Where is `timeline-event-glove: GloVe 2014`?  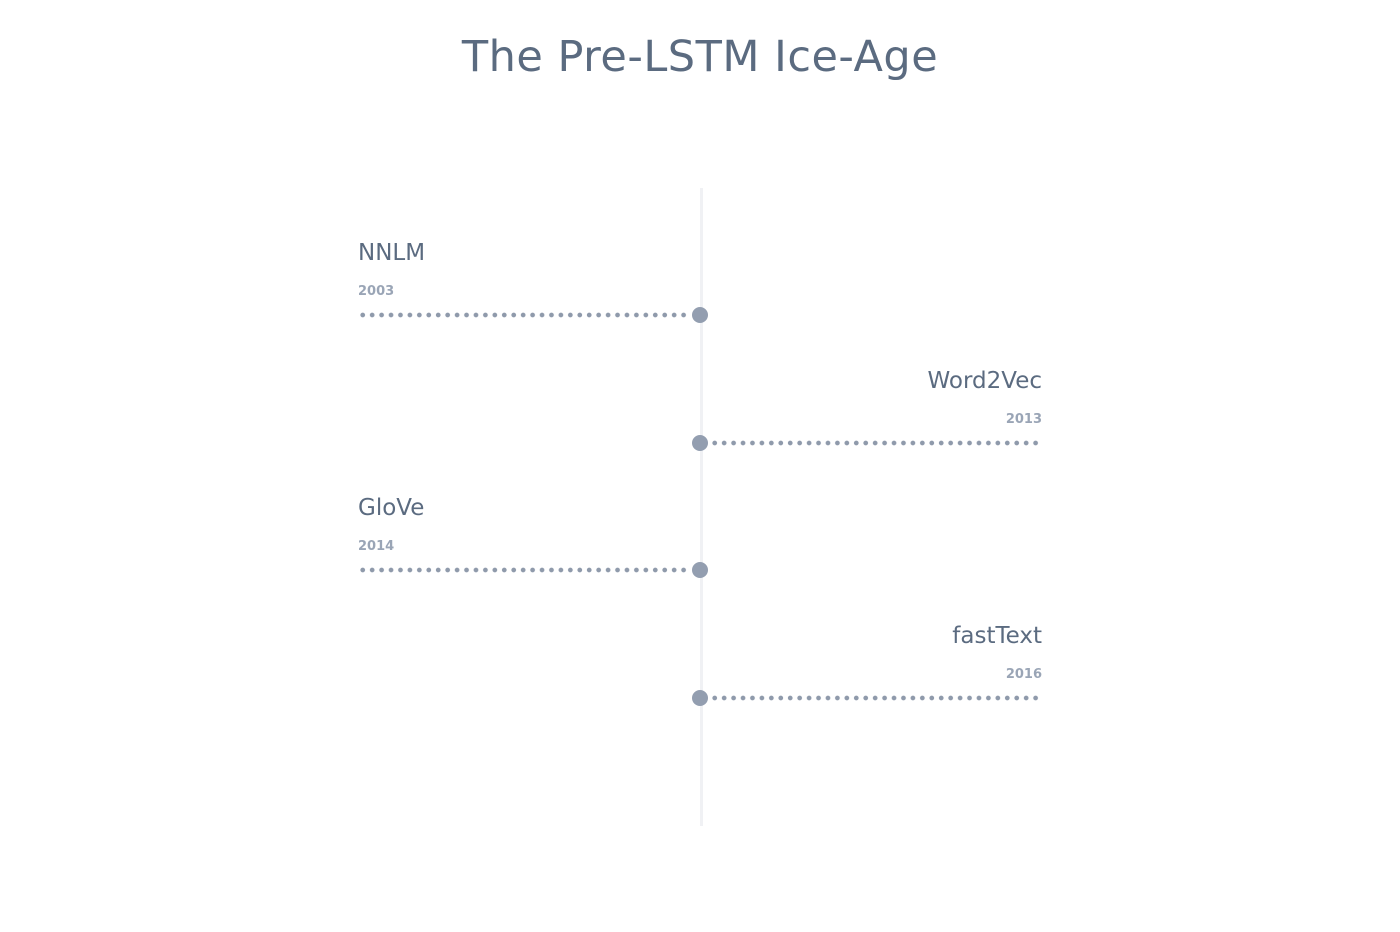
timeline-event-glove: GloVe 2014 is located at coordinates (533, 540).